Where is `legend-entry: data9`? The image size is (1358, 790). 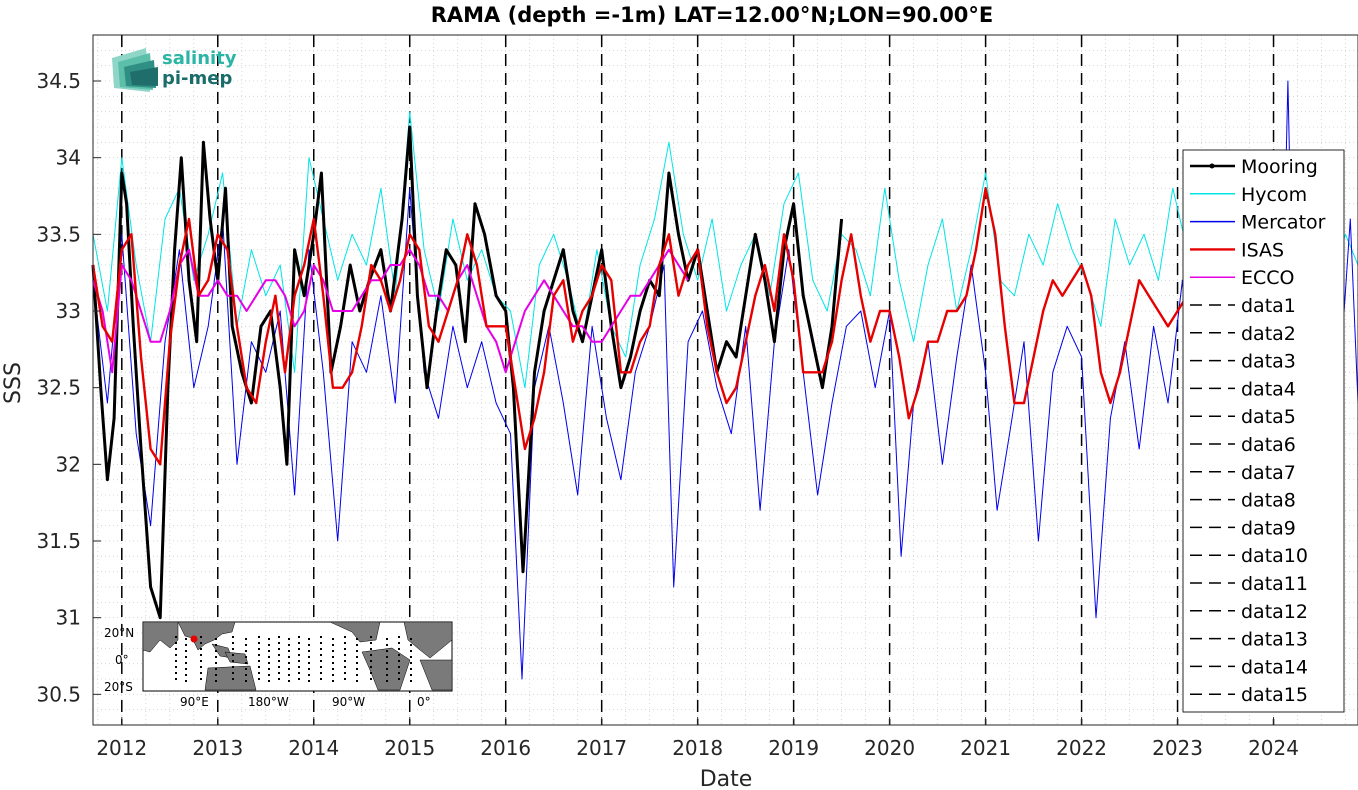
legend-entry: data9 is located at coordinates (1243, 528).